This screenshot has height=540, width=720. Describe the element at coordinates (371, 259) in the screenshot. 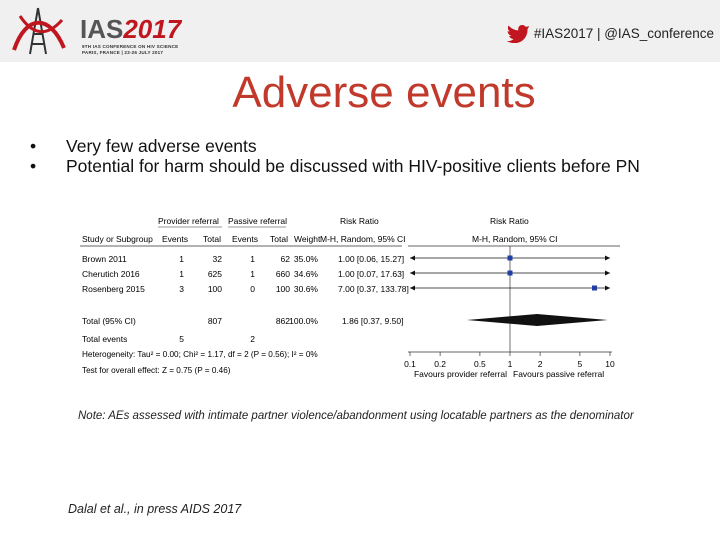

I see `ci-value: 1.00 [0.06, 15.27]` at that location.